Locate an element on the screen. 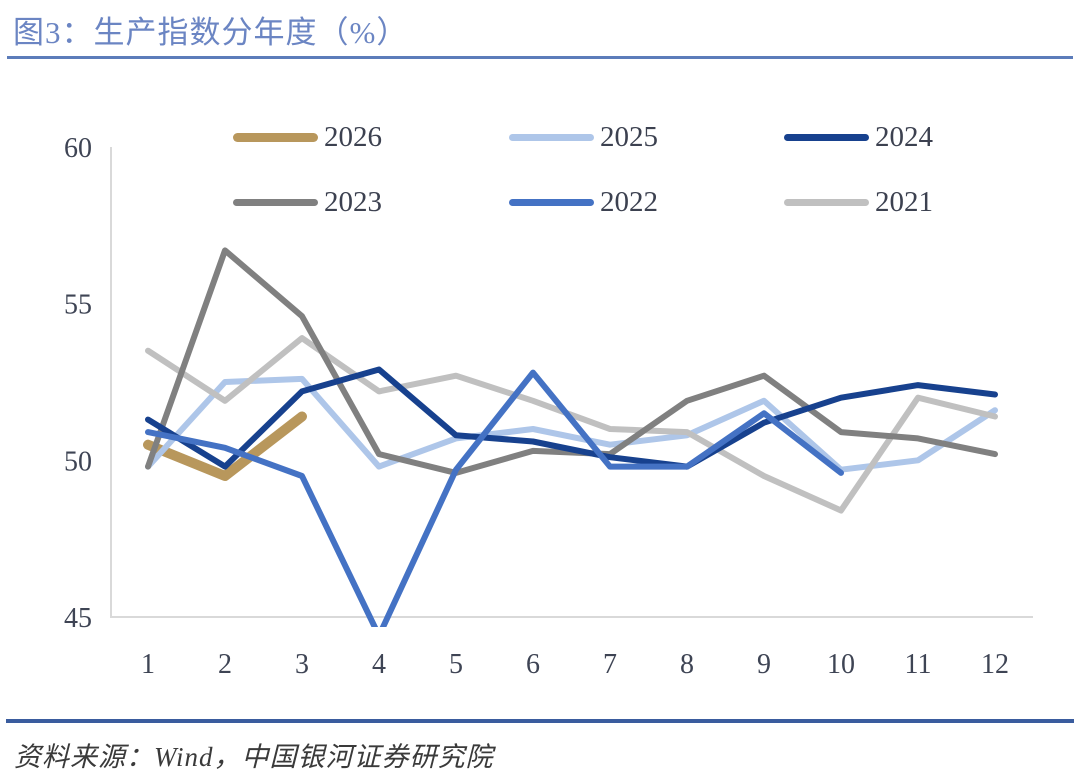 The image size is (1080, 777). x-tick-label: 11 is located at coordinates (918, 664).